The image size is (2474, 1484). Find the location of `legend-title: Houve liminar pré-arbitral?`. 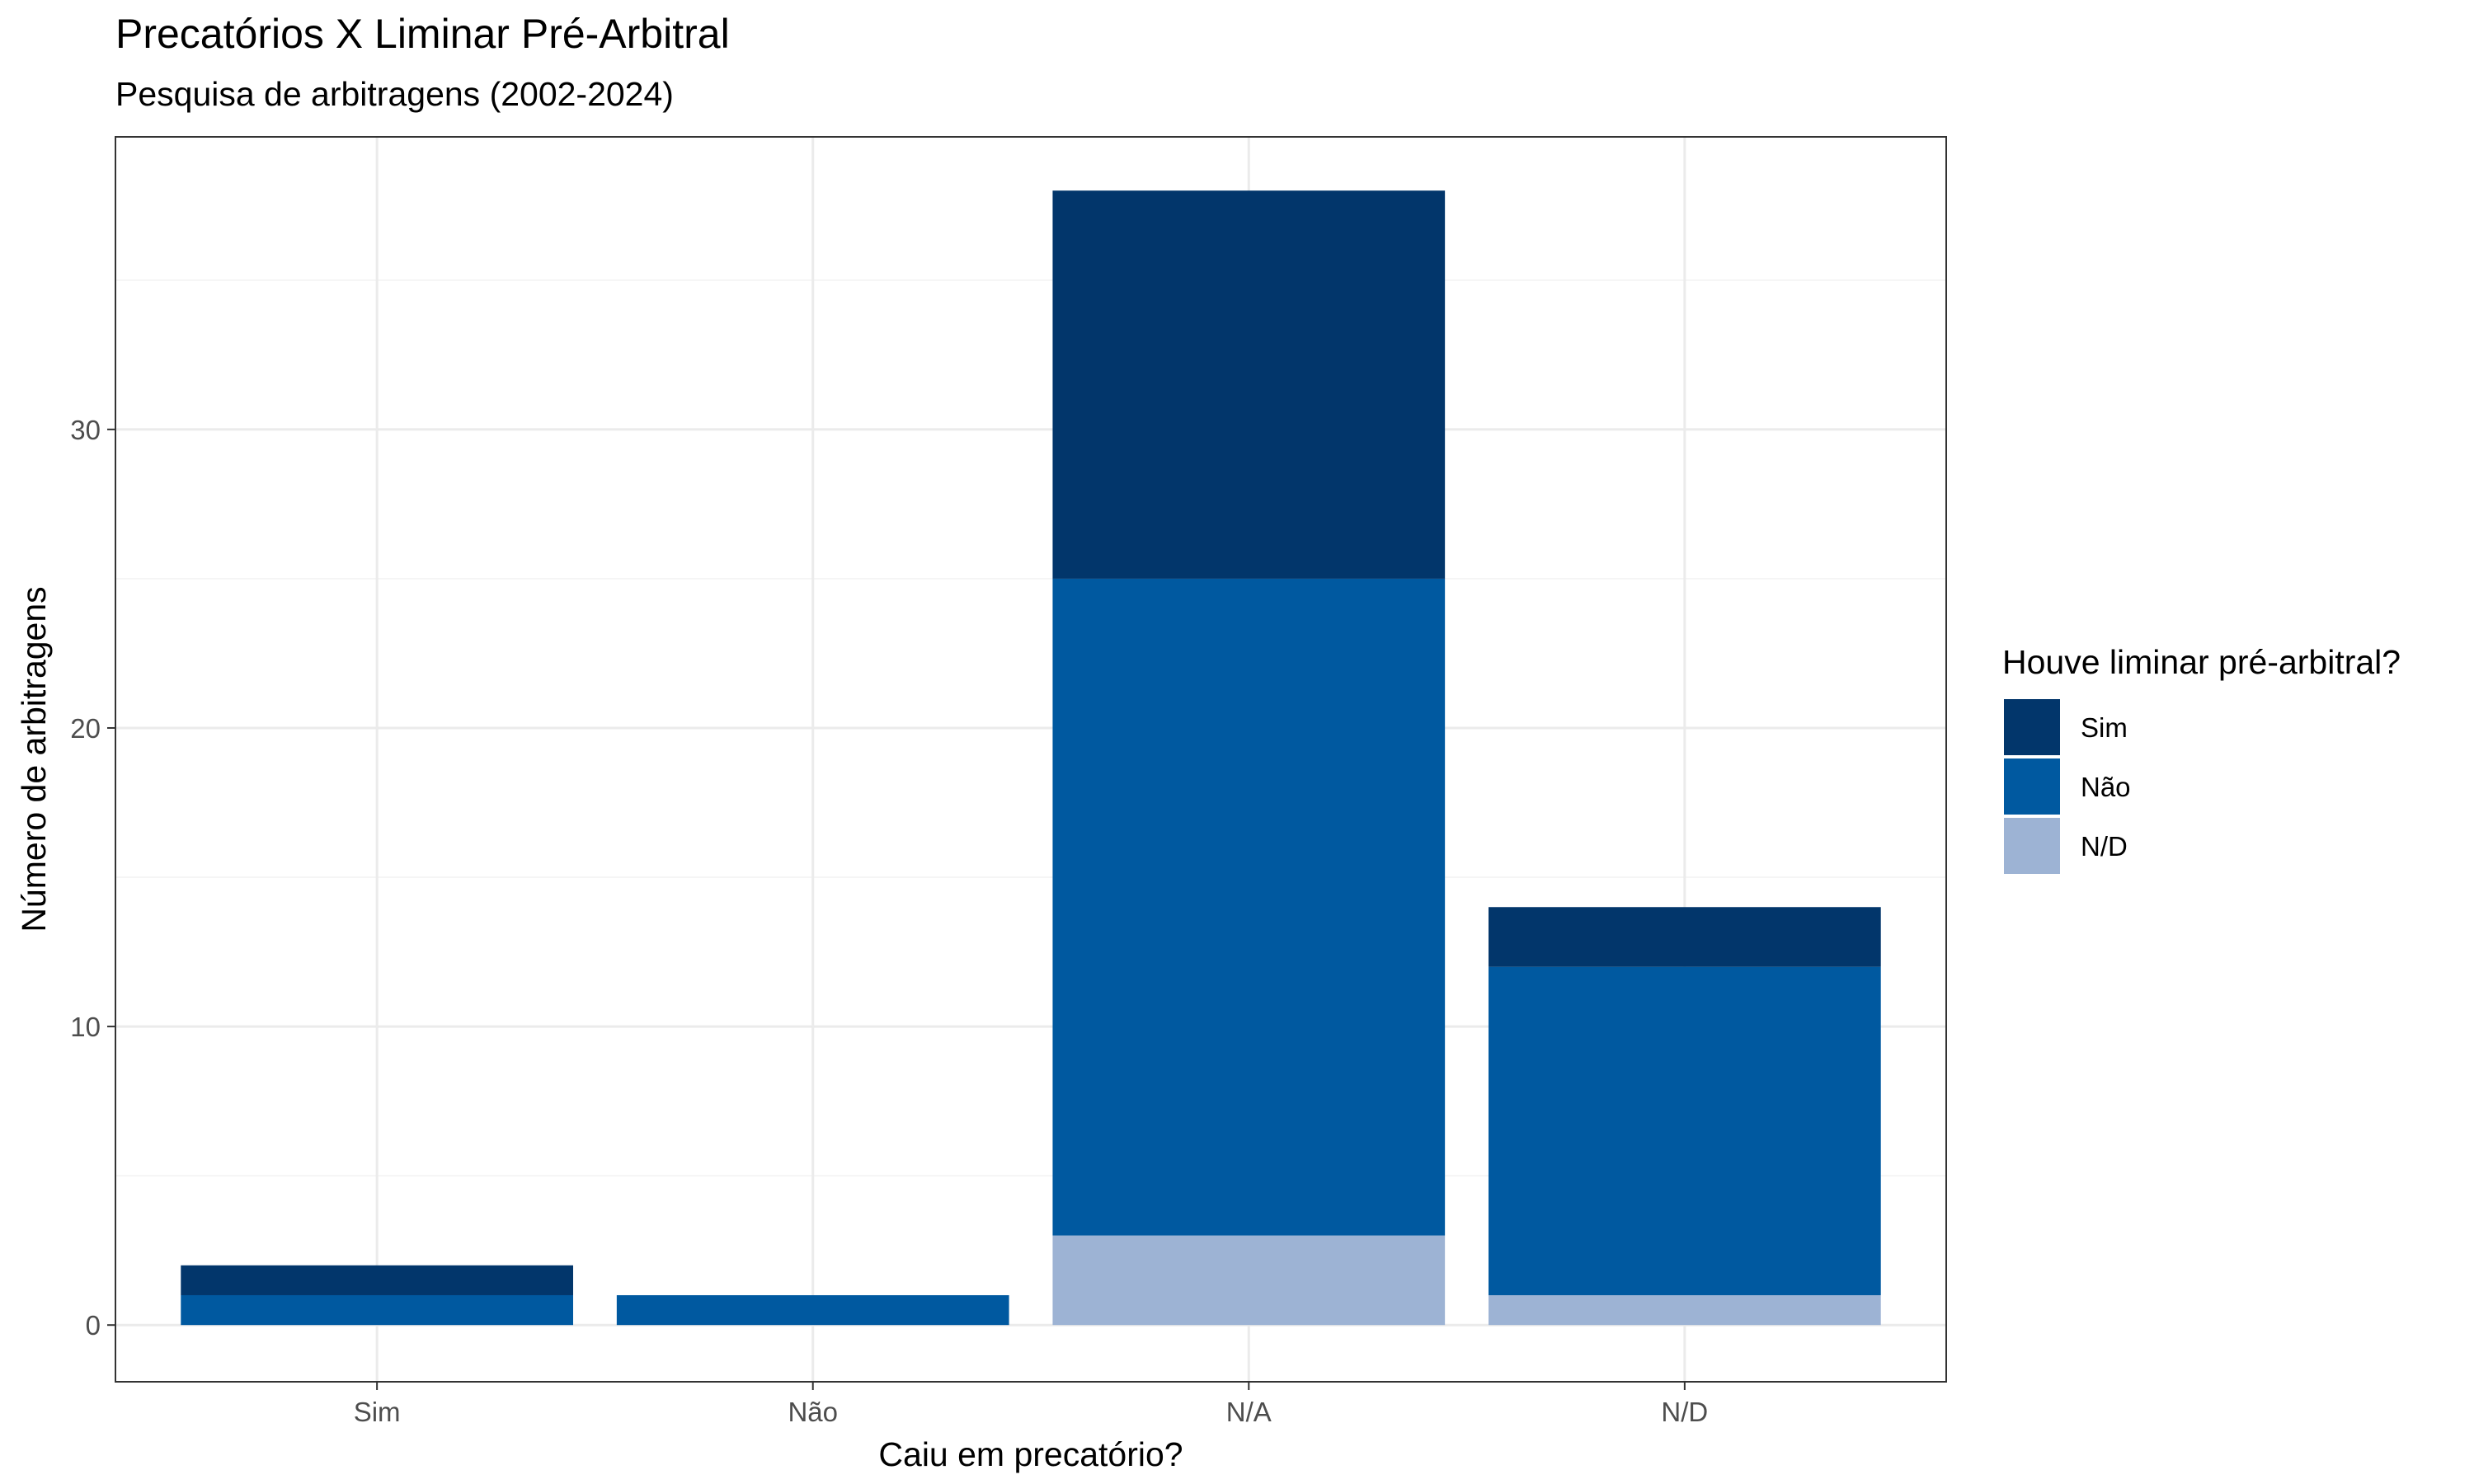

legend-title: Houve liminar pré-arbitral? is located at coordinates (2201, 662).